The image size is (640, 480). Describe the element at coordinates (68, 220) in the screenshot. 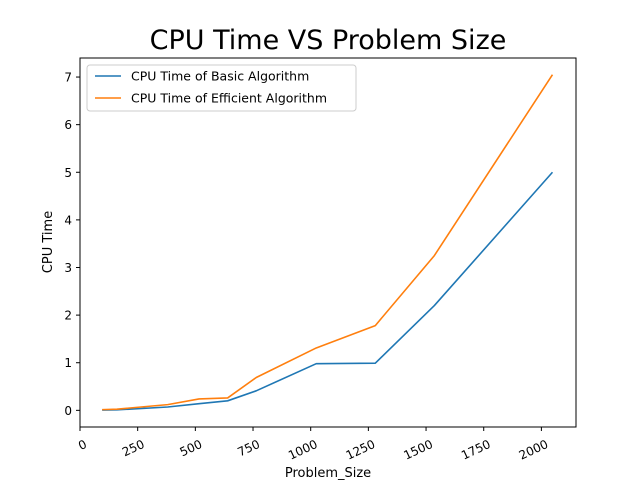

I see `y-tick-label: 4` at that location.